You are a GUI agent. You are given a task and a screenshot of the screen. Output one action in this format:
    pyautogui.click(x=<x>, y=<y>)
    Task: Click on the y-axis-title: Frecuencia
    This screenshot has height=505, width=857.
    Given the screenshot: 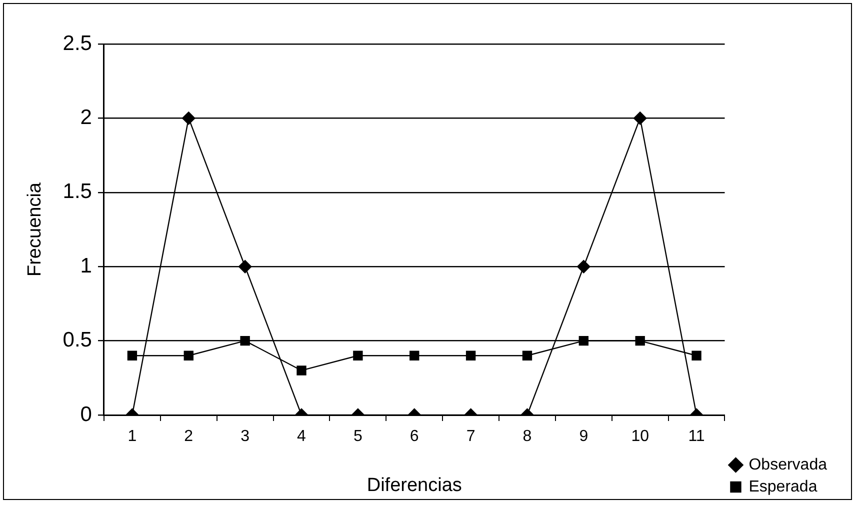 What is the action you would take?
    pyautogui.click(x=35, y=229)
    